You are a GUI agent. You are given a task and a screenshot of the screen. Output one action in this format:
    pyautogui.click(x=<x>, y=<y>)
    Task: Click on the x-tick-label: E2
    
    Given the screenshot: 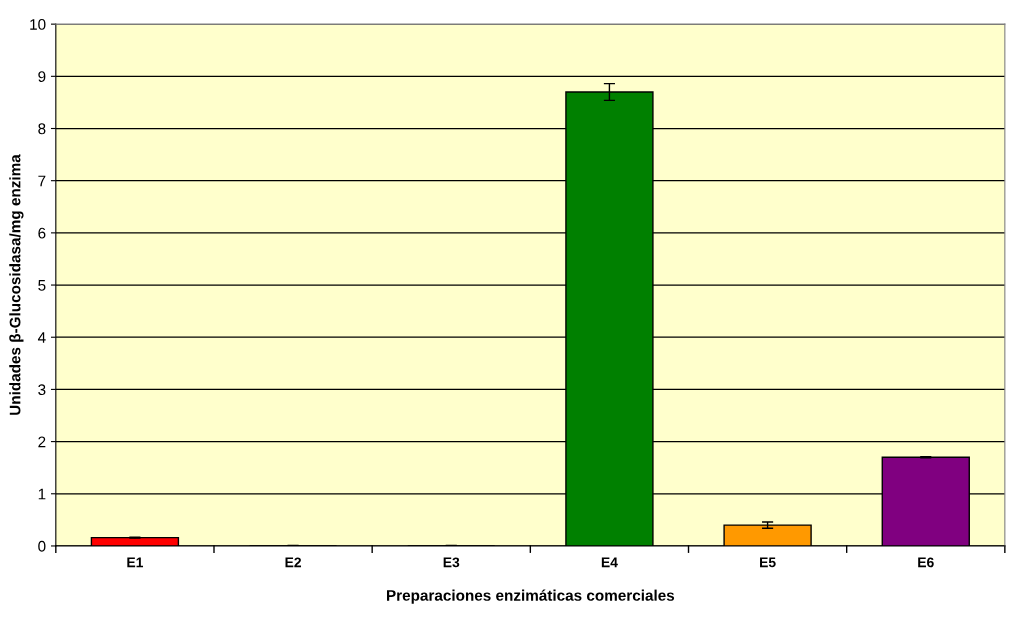 What is the action you would take?
    pyautogui.click(x=293, y=562)
    